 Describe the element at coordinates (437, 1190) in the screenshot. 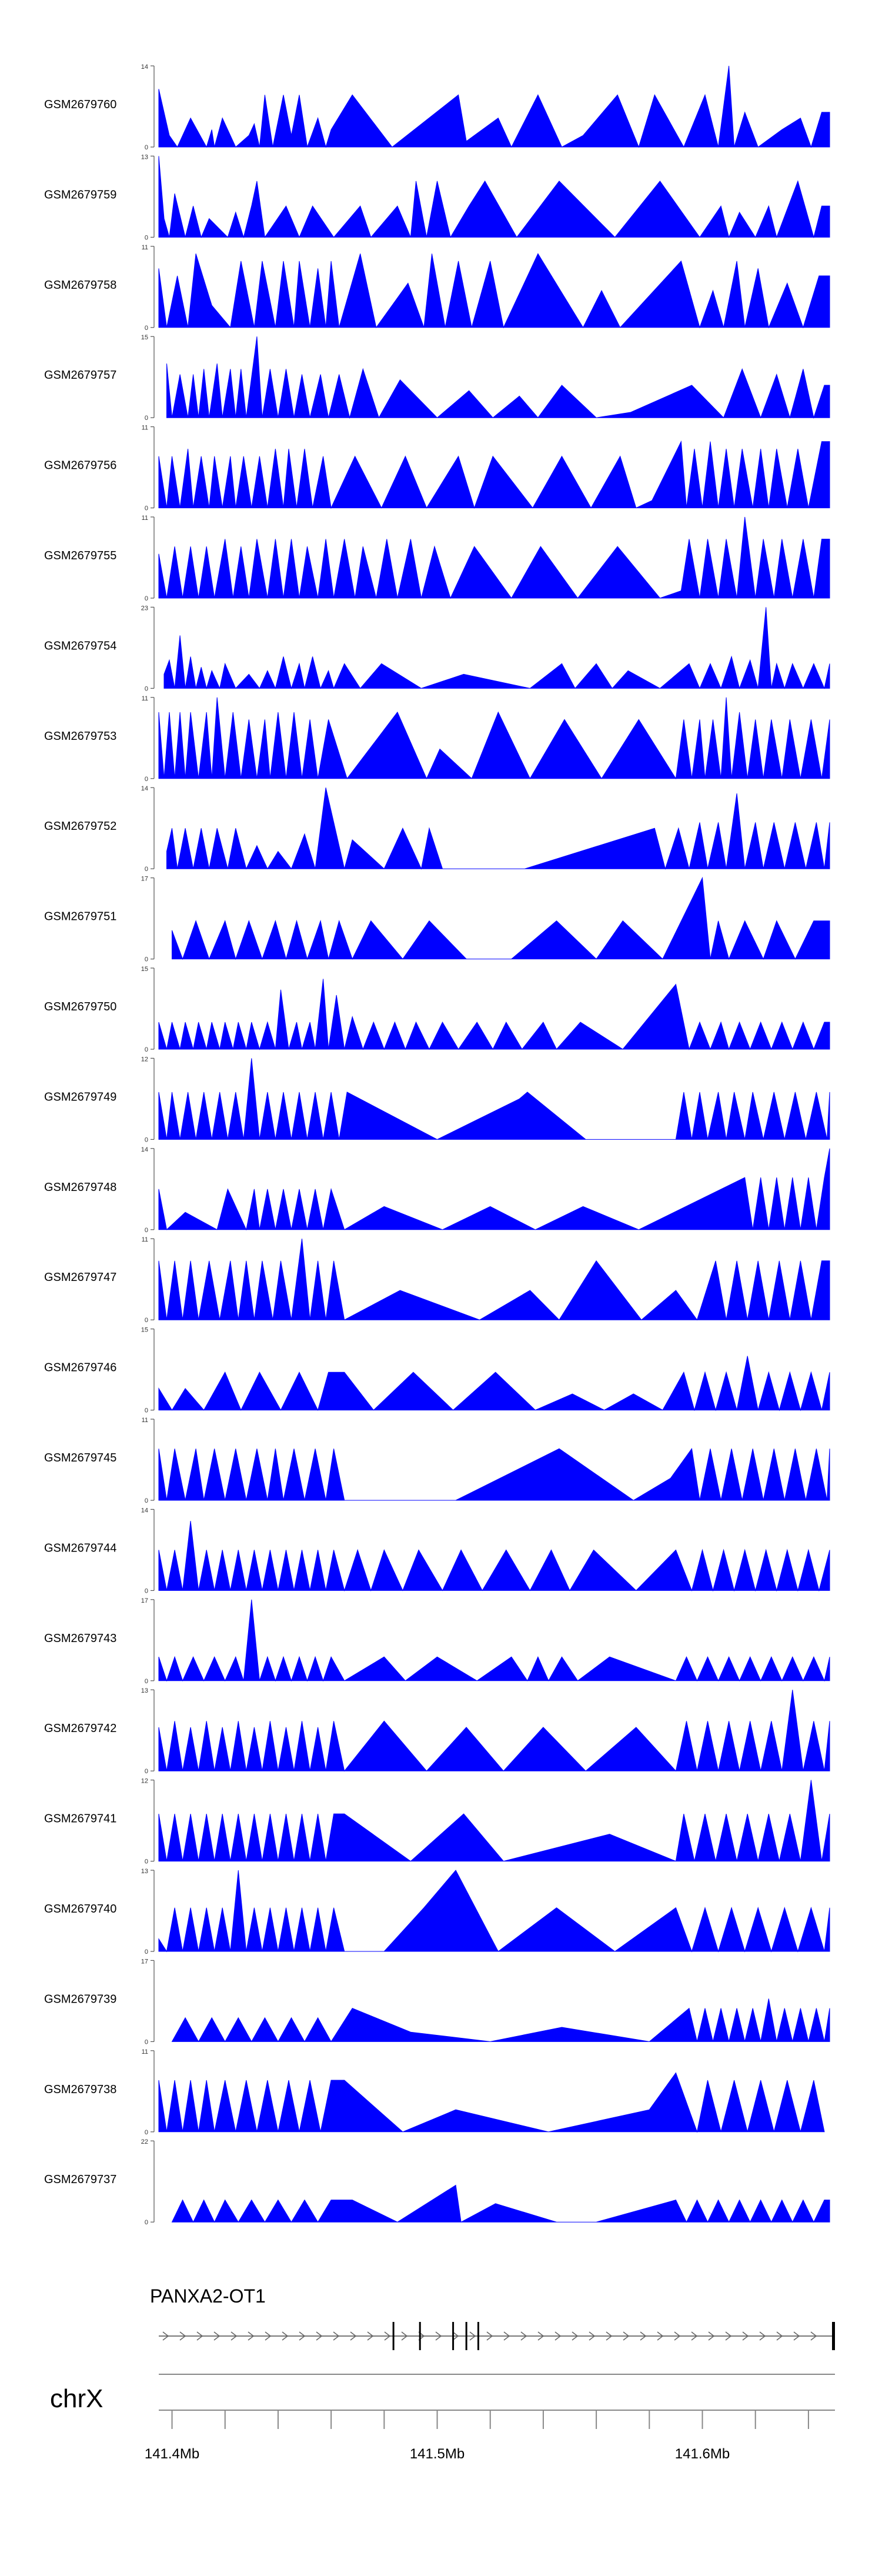

I see `track-GSM2679748: GSM2679748 14 0` at that location.